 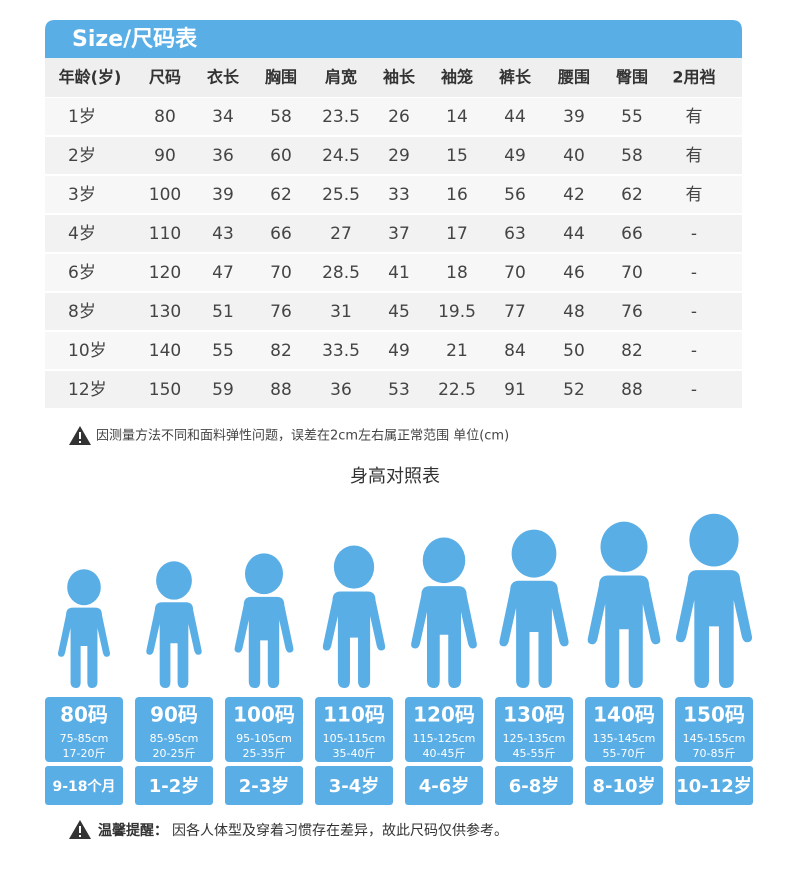 What do you see at coordinates (84, 753) in the screenshot?
I see `weight-range: 17-20斤` at bounding box center [84, 753].